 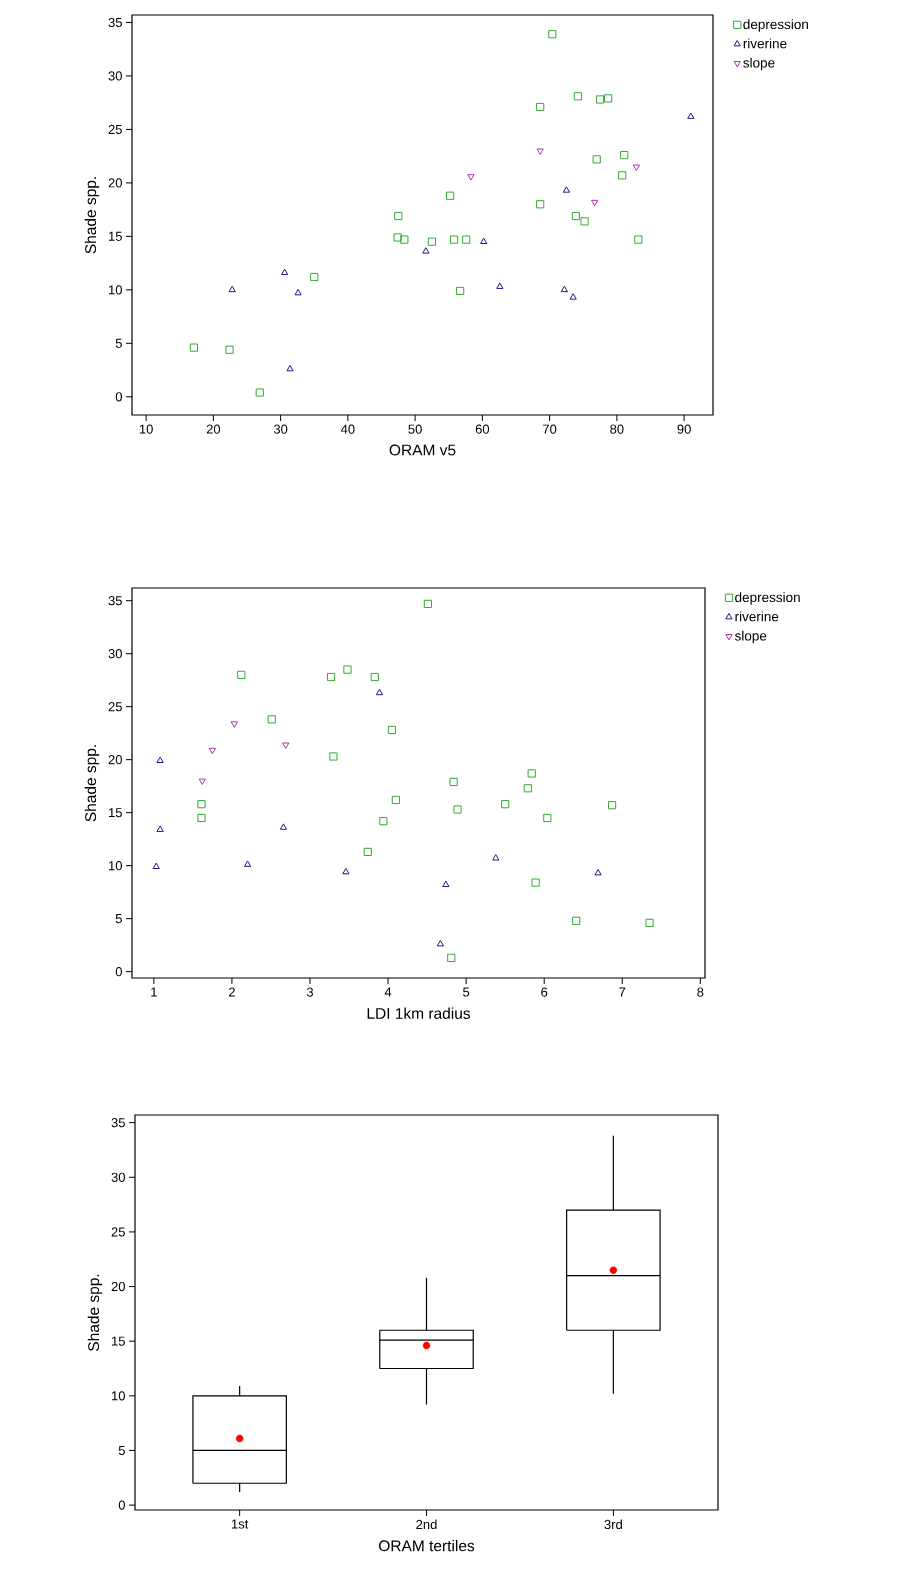 What do you see at coordinates (684, 429) in the screenshot?
I see `x-tick-label: 90` at bounding box center [684, 429].